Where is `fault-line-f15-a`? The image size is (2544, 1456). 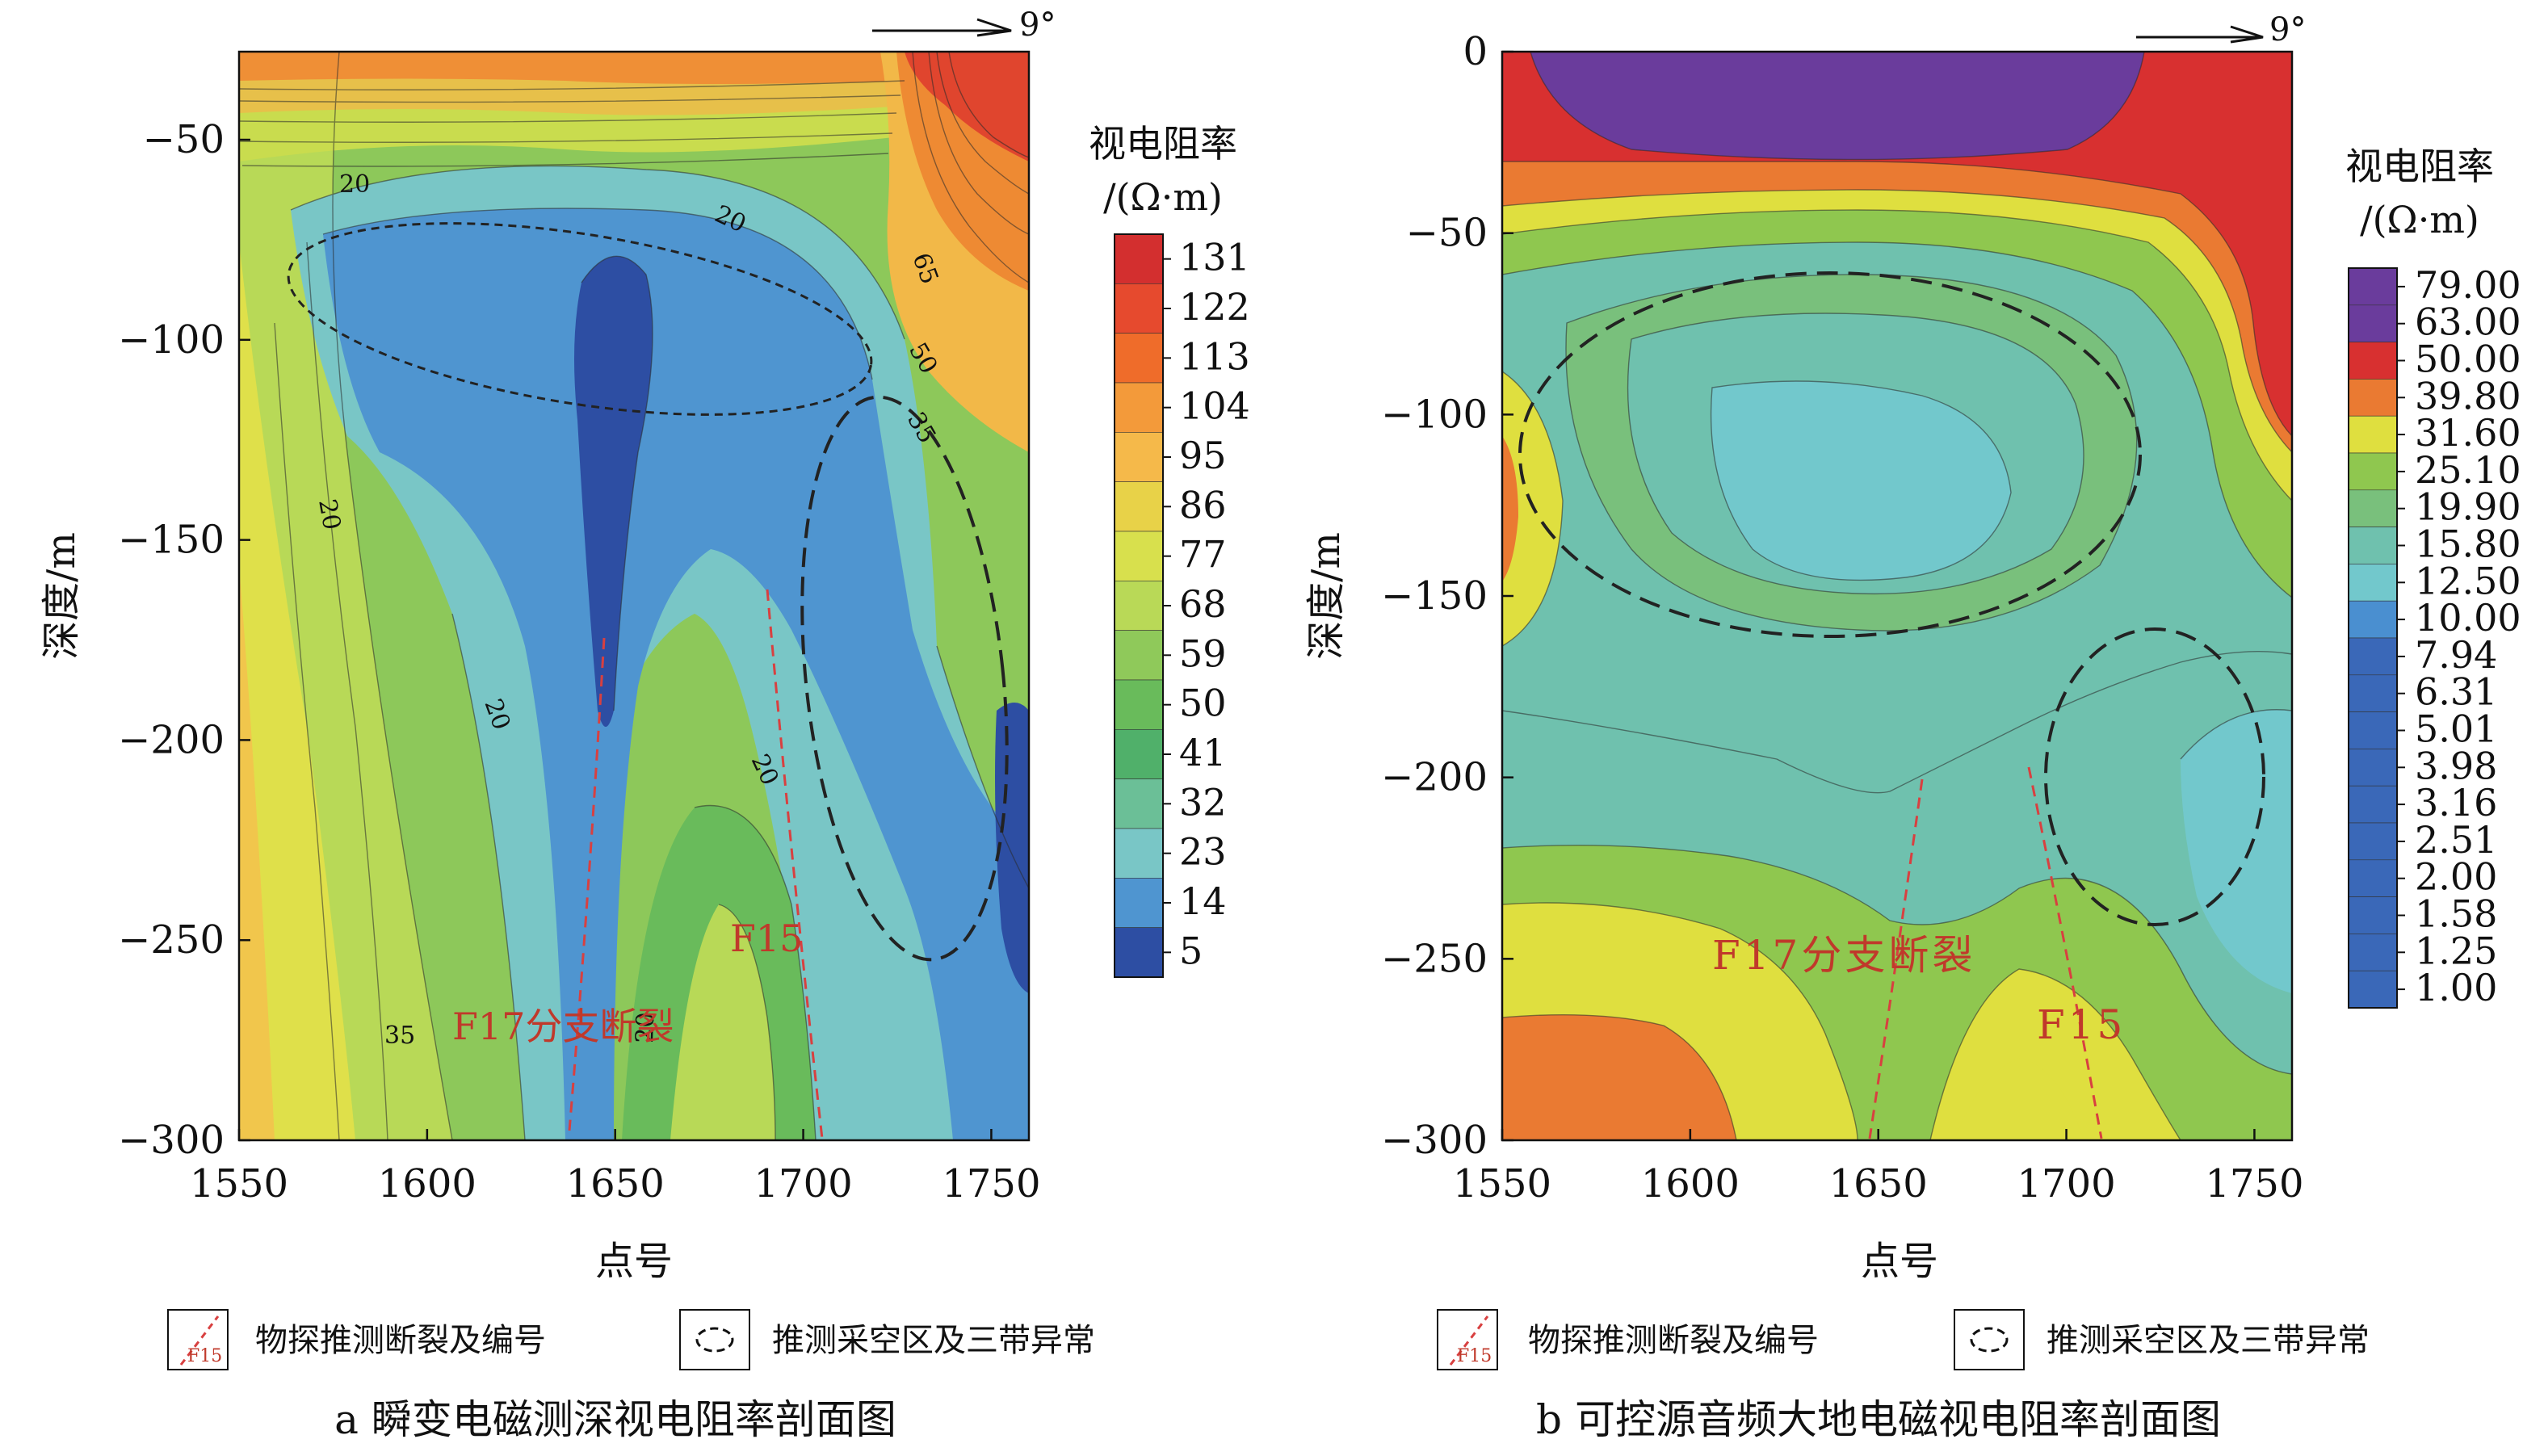 fault-line-f15-a is located at coordinates (795, 864).